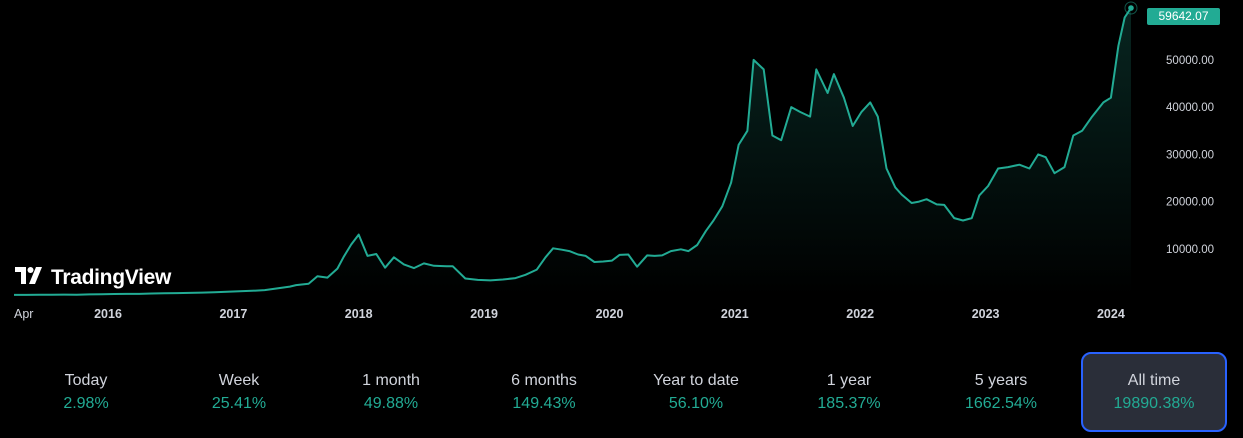  What do you see at coordinates (111, 277) in the screenshot?
I see `tradingview-wordmark: TradingView` at bounding box center [111, 277].